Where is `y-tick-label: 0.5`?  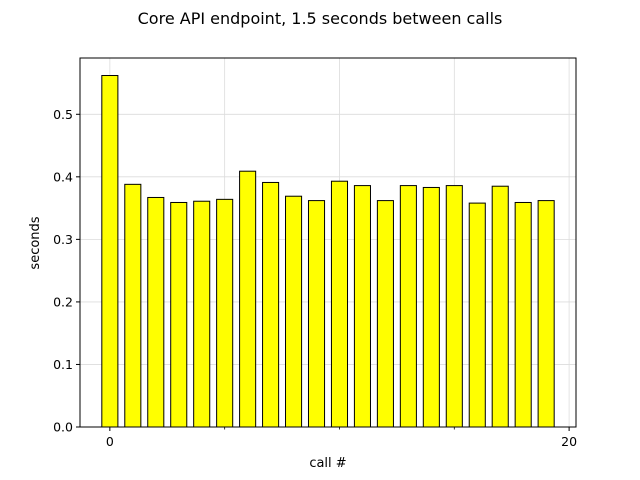
y-tick-label: 0.5 is located at coordinates (63, 114).